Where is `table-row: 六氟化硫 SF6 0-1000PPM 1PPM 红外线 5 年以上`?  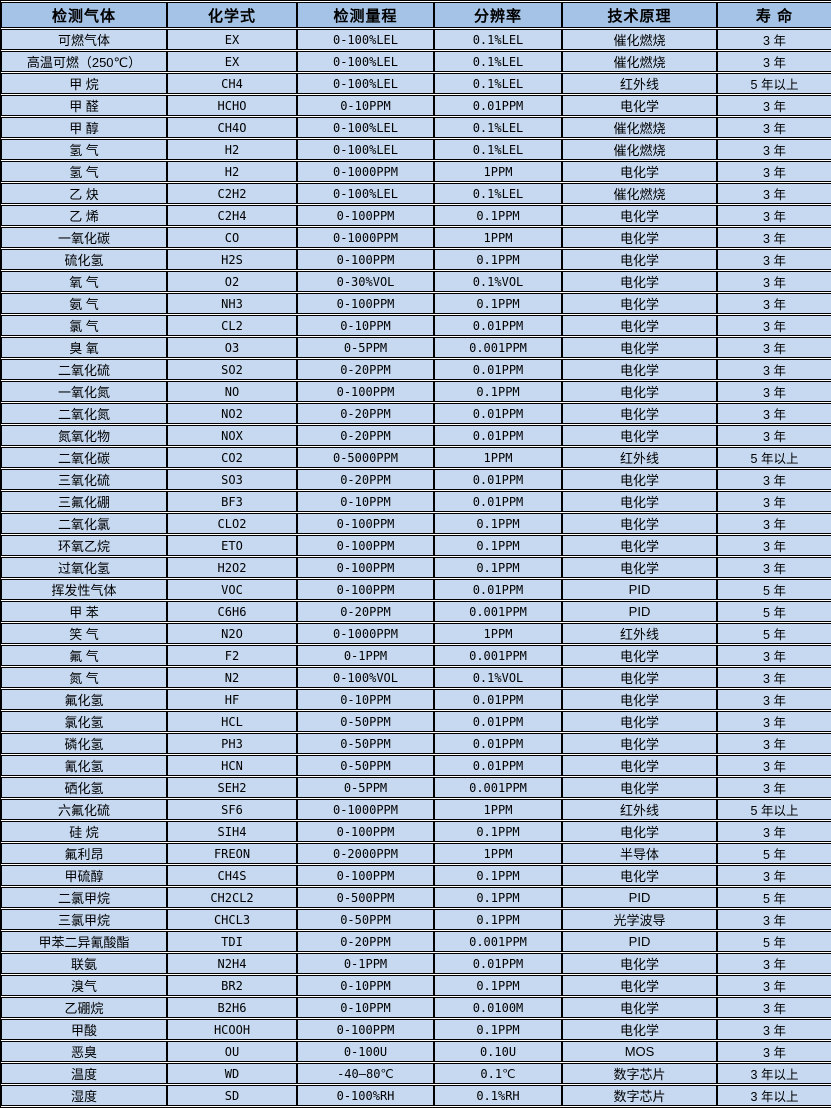 table-row: 六氟化硫 SF6 0-1000PPM 1PPM 红外线 5 年以上 is located at coordinates (416, 809).